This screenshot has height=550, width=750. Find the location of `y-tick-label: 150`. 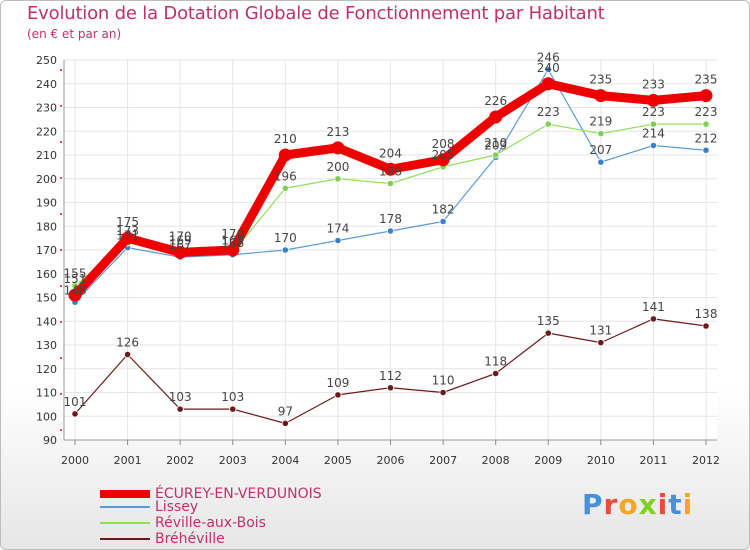

y-tick-label: 150 is located at coordinates (46, 298).